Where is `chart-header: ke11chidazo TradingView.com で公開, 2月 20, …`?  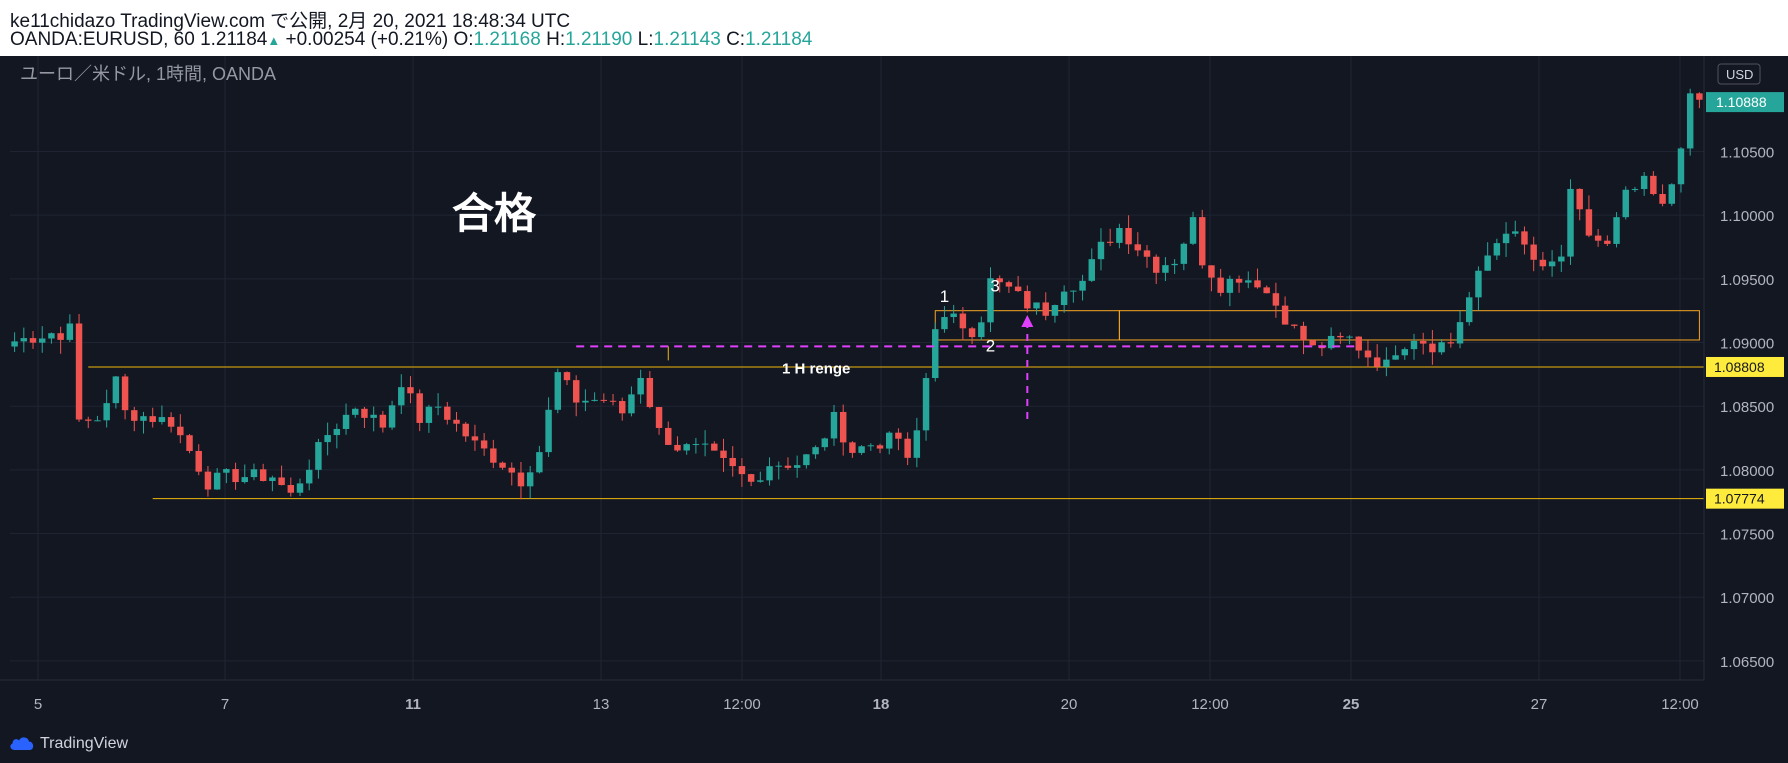
chart-header: ke11chidazo TradingView.com で公開, 2月 20, … is located at coordinates (894, 28).